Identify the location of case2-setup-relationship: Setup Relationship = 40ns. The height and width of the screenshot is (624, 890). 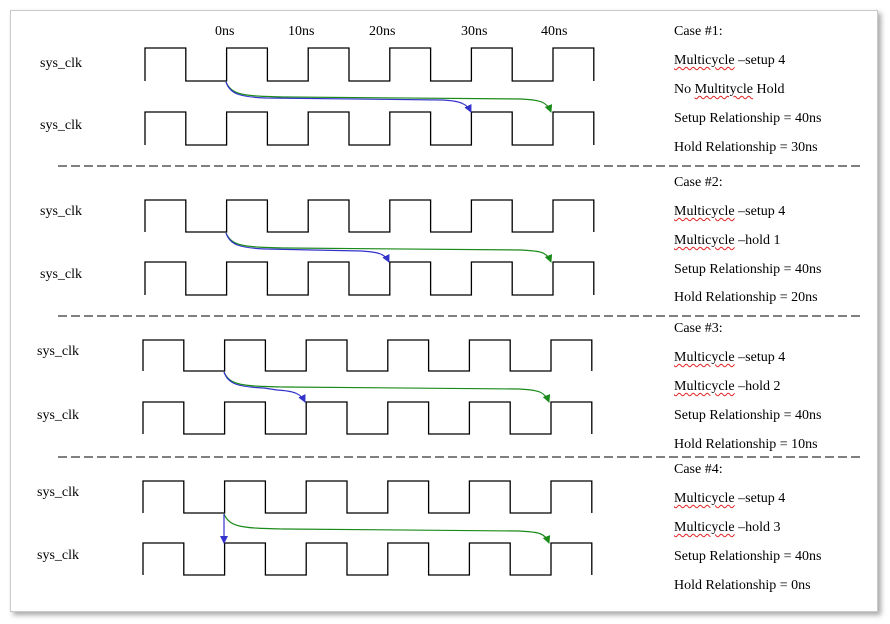
(748, 269).